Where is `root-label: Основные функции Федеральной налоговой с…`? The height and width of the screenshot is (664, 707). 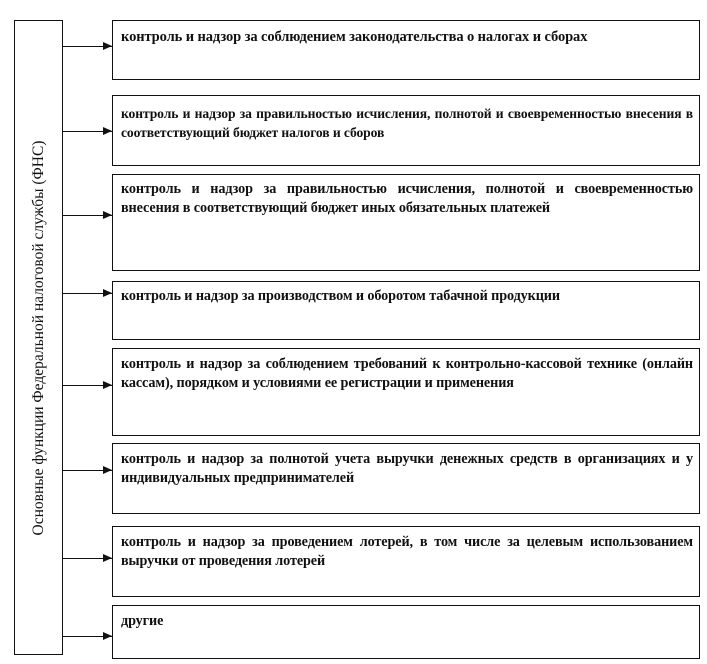
root-label: Основные функции Федеральной налоговой с… is located at coordinates (38, 337).